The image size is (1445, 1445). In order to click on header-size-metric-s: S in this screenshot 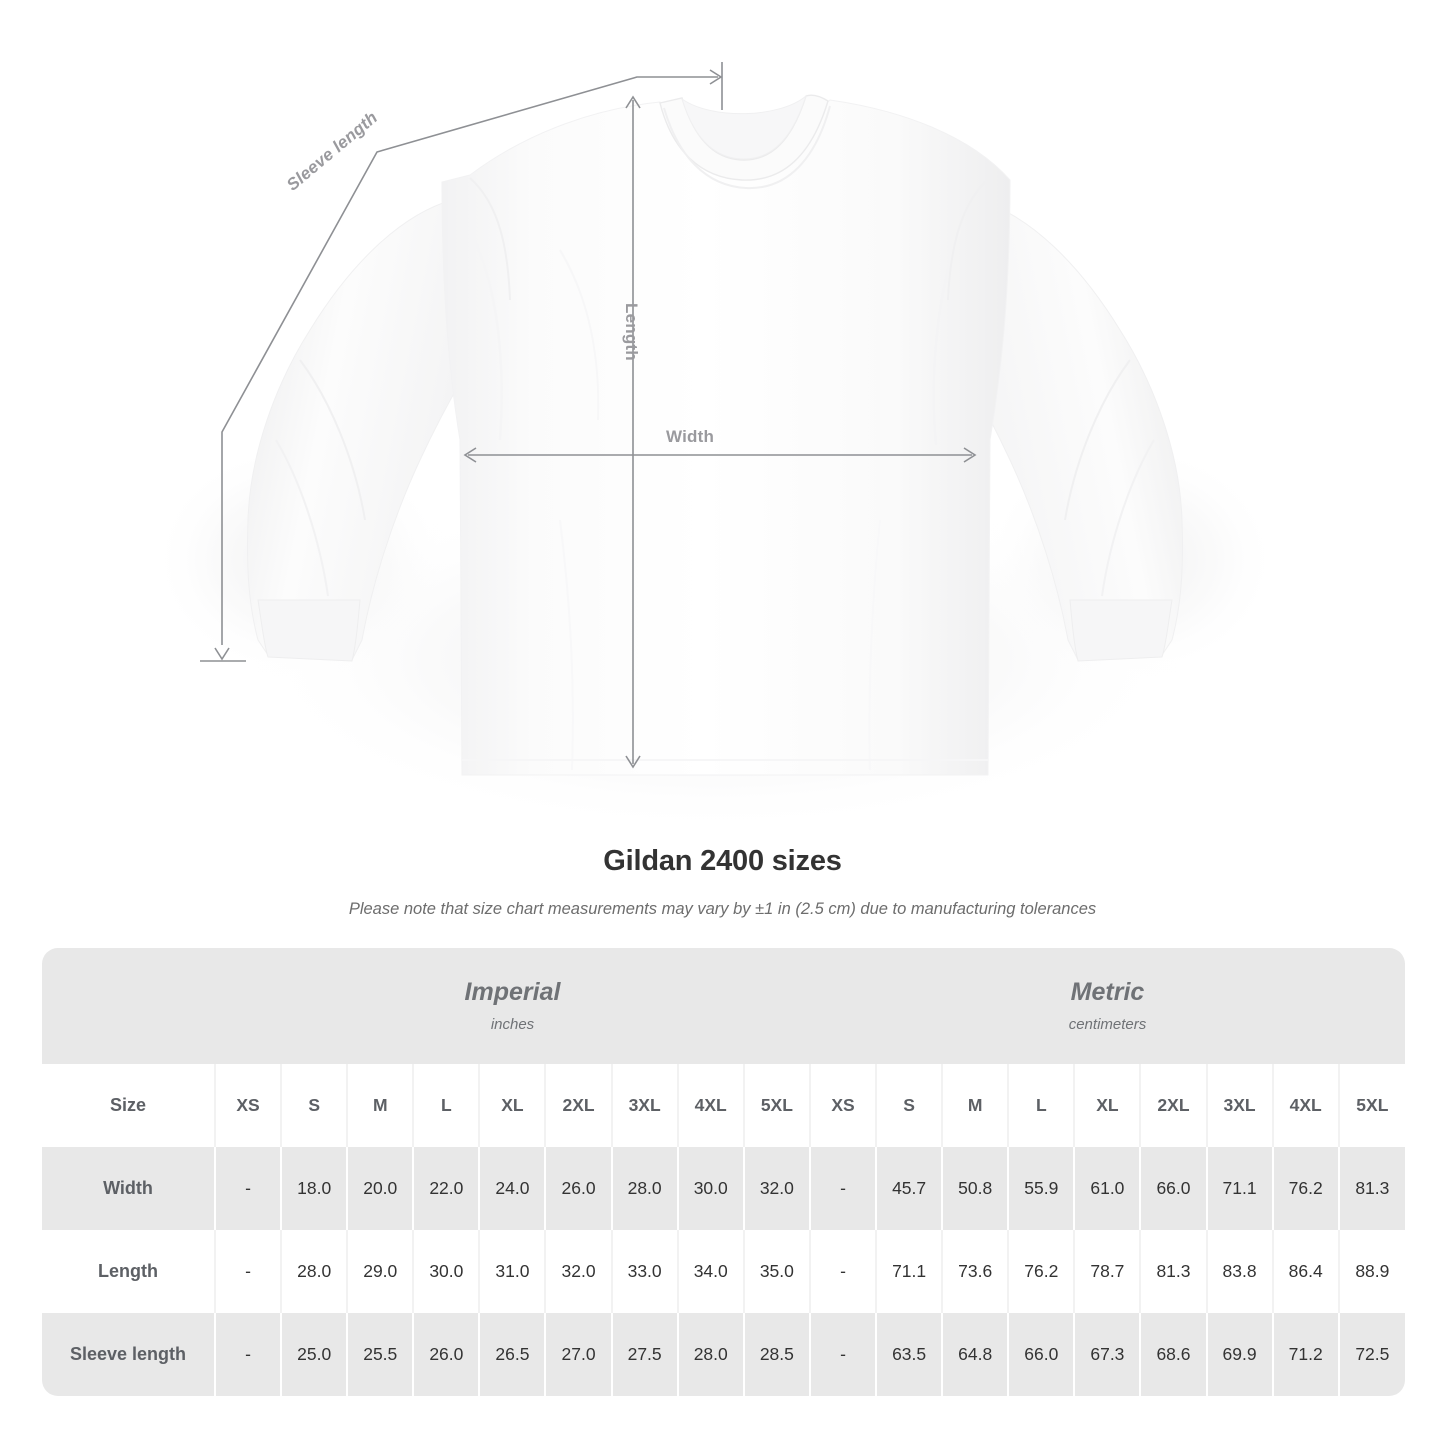, I will do `click(909, 1105)`.